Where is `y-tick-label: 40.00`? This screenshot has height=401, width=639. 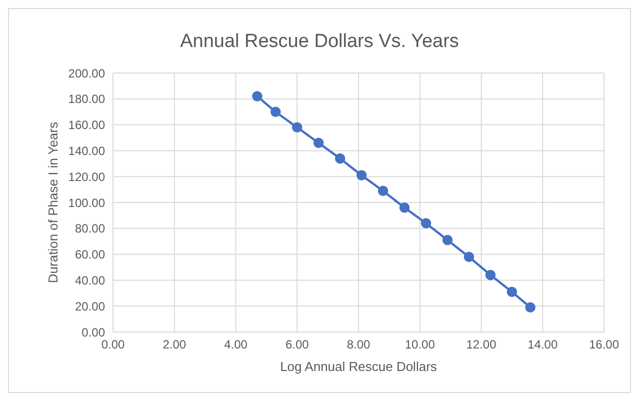
y-tick-label: 40.00 is located at coordinates (90, 280).